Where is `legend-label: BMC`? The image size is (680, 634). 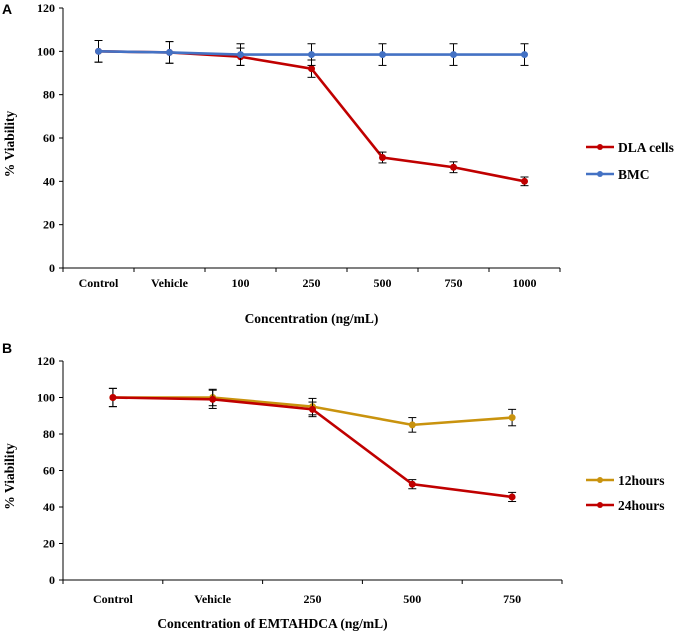
legend-label: BMC is located at coordinates (634, 174).